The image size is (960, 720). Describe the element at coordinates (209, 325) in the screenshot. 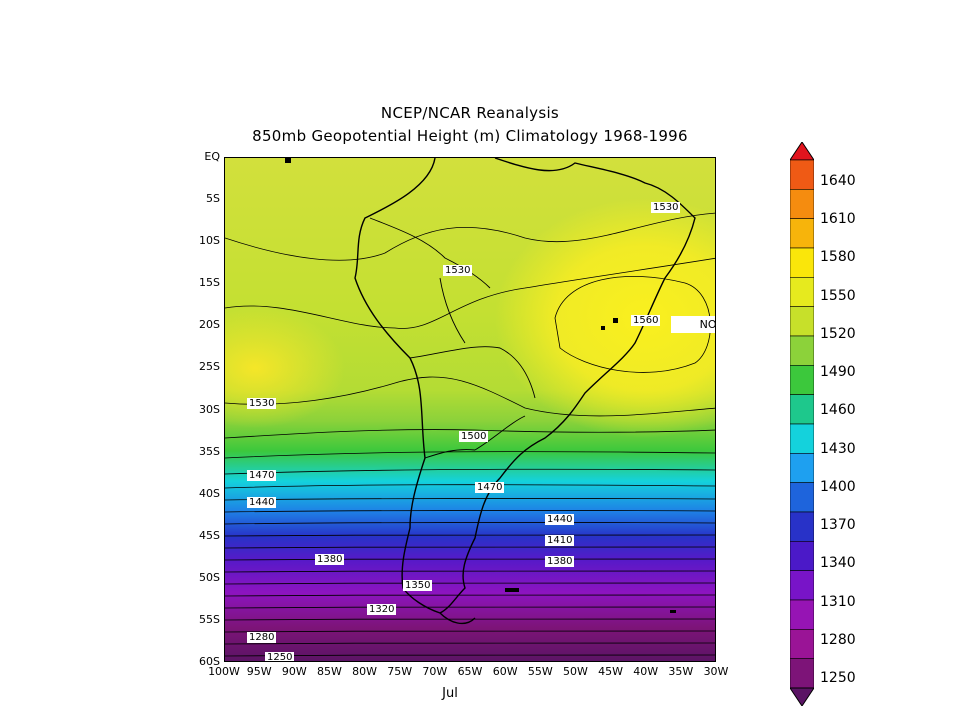

I see `latitude-tick-label: 20S` at that location.